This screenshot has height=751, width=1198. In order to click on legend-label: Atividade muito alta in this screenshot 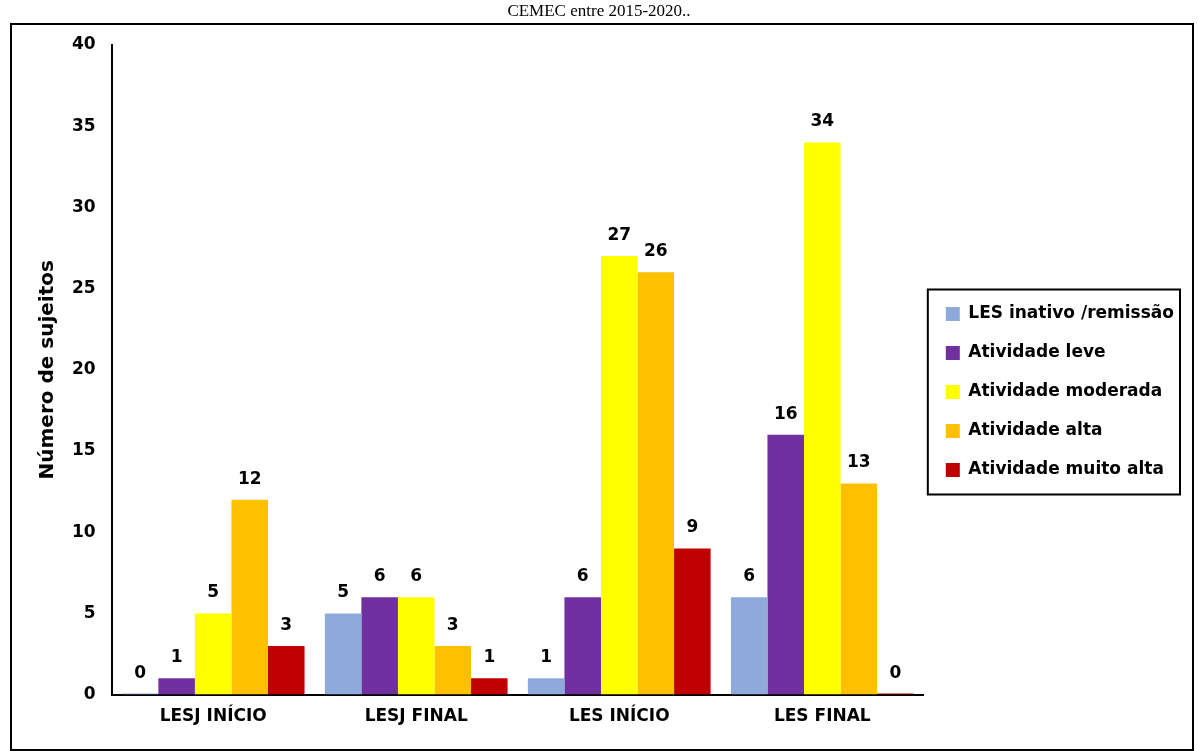, I will do `click(1066, 468)`.